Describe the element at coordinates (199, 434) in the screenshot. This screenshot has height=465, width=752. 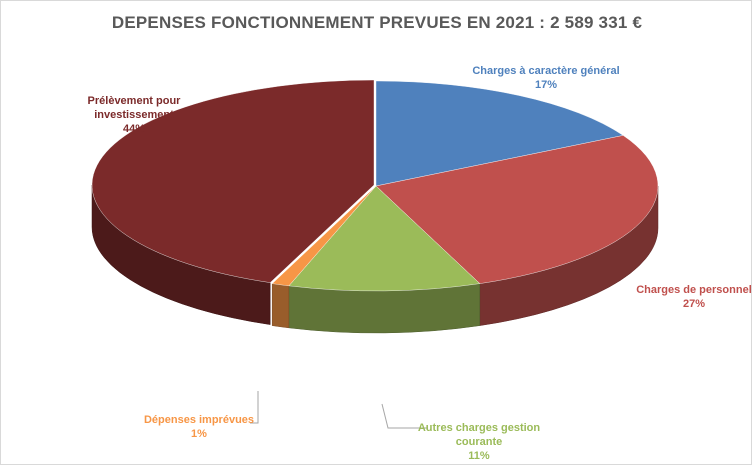
I see `slice-pct-3: 1%` at that location.